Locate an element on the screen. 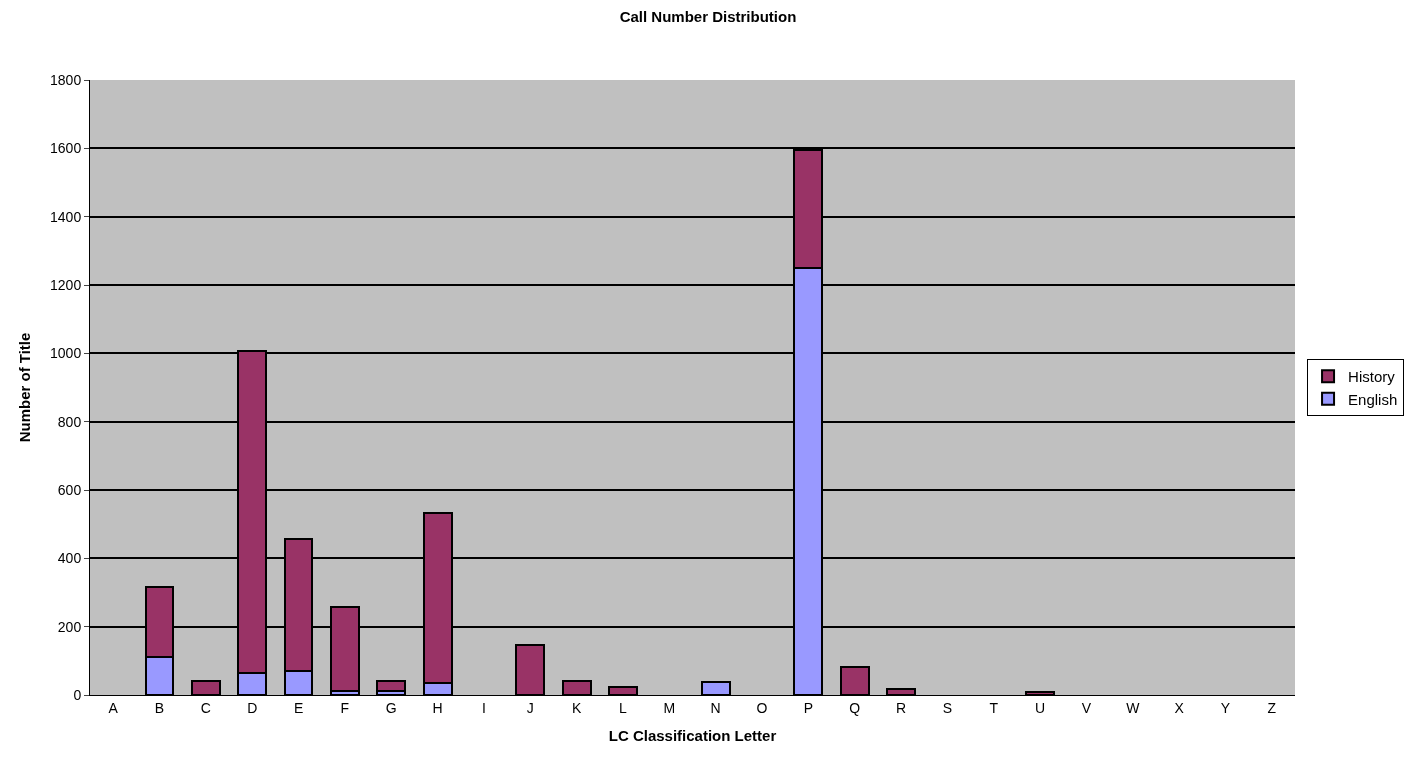  x-tick-label: Z is located at coordinates (1272, 707).